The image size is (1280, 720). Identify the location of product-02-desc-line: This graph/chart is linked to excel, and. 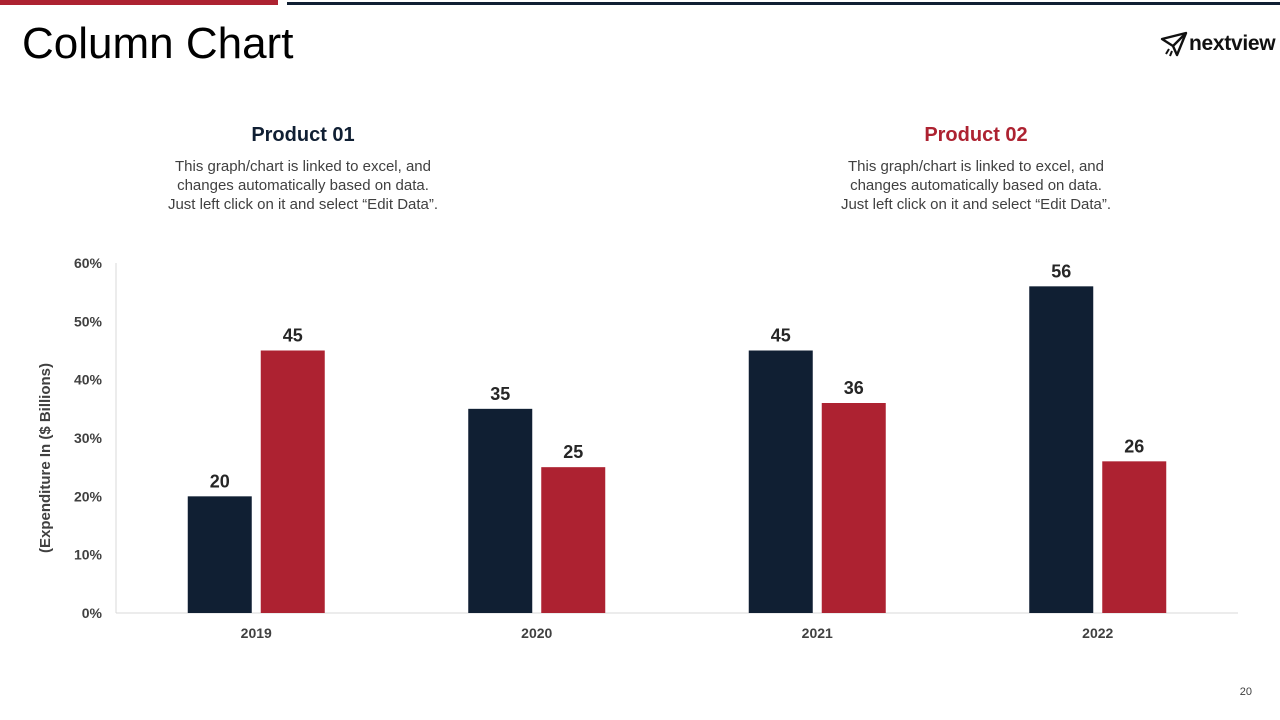
(976, 166).